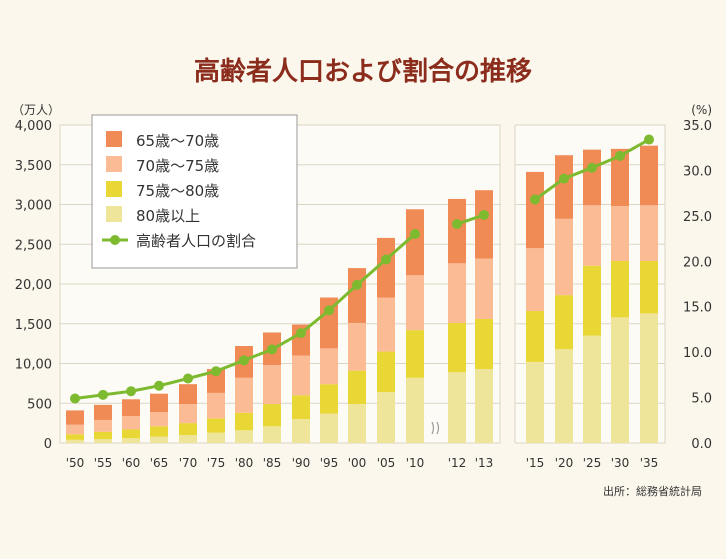 This screenshot has height=559, width=726. What do you see at coordinates (363, 71) in the screenshot?
I see `chart-title: 高齢者人口および割合の推移` at bounding box center [363, 71].